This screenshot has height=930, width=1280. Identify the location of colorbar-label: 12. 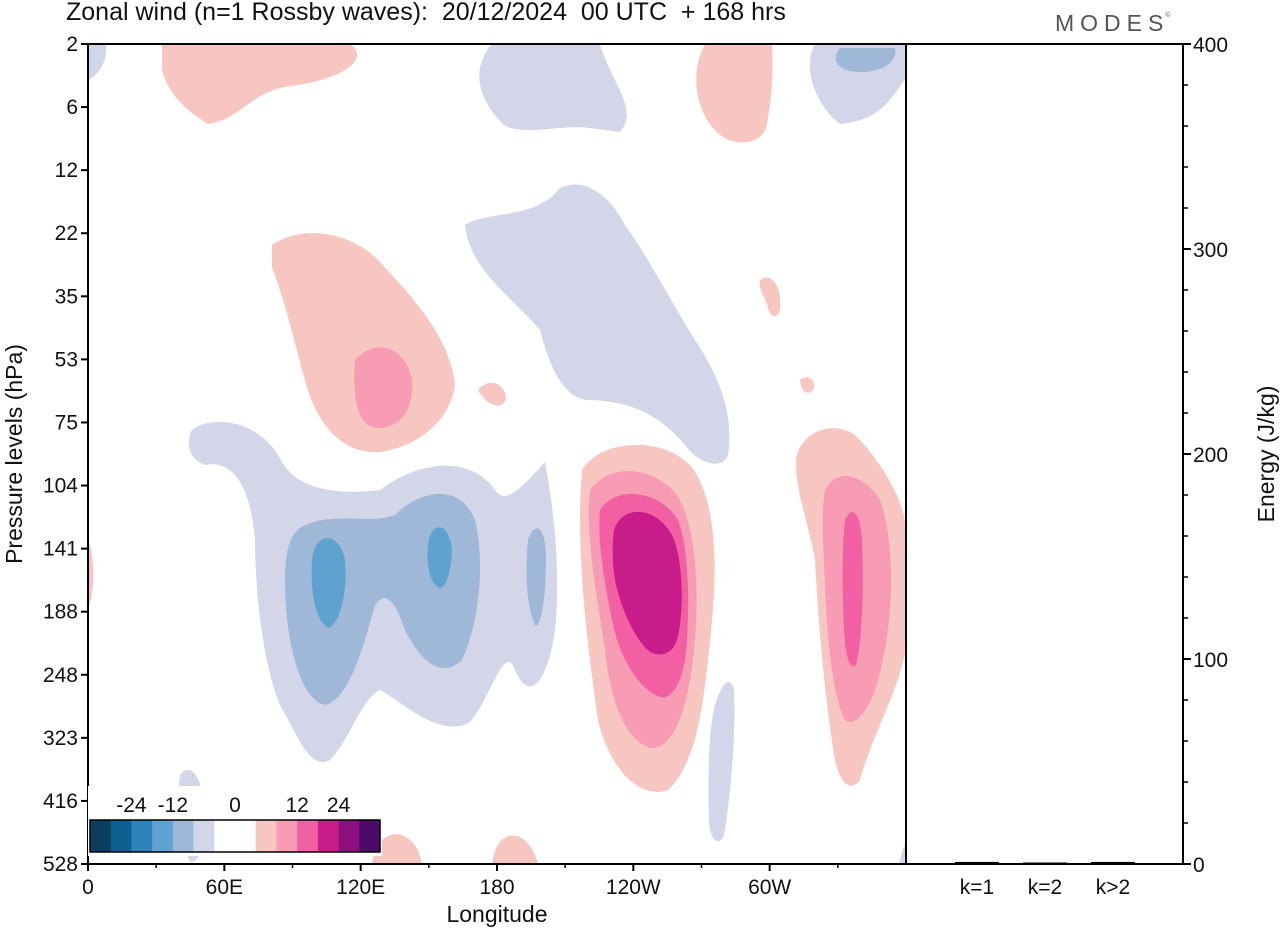
(296, 805).